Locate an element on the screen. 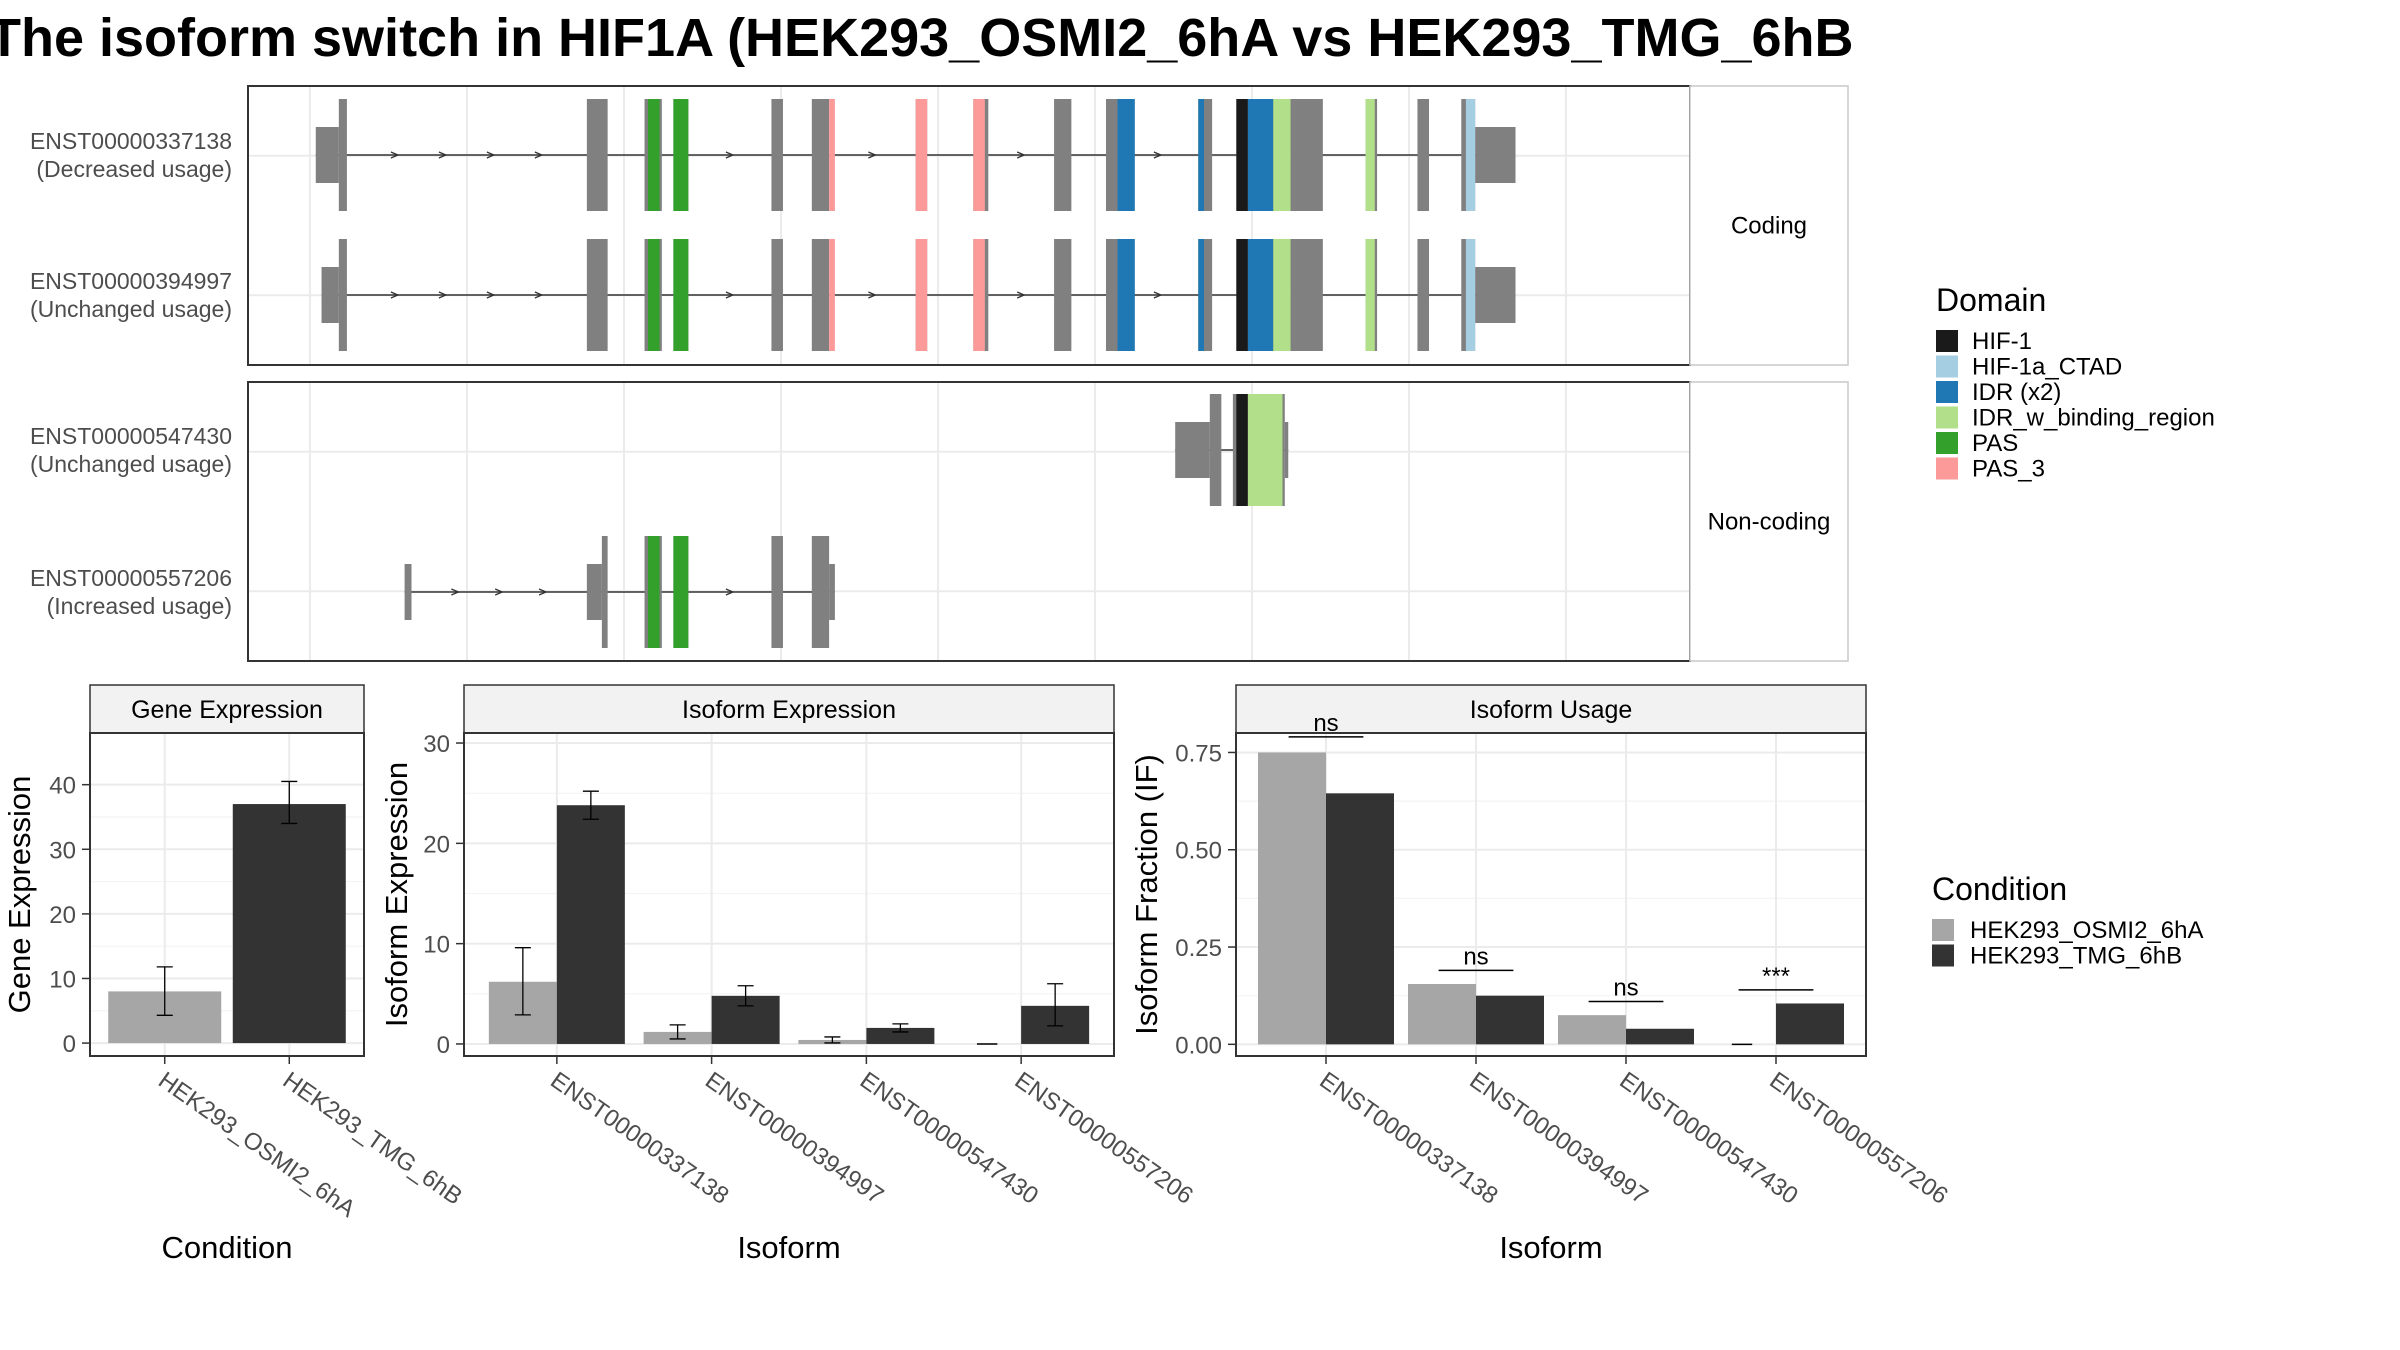 The image size is (2400, 1350). transcript-ENST00000337138: ENST00000337138(Decreased usage) is located at coordinates (773, 155).